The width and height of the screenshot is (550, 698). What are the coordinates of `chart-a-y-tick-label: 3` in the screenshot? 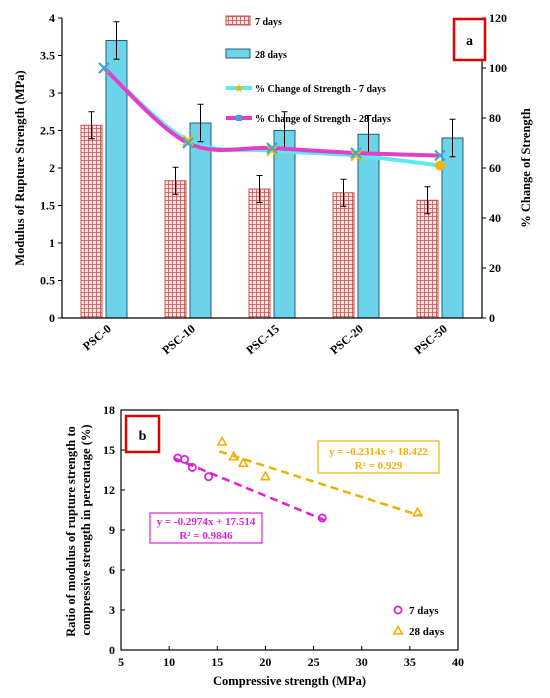 It's located at (52, 93).